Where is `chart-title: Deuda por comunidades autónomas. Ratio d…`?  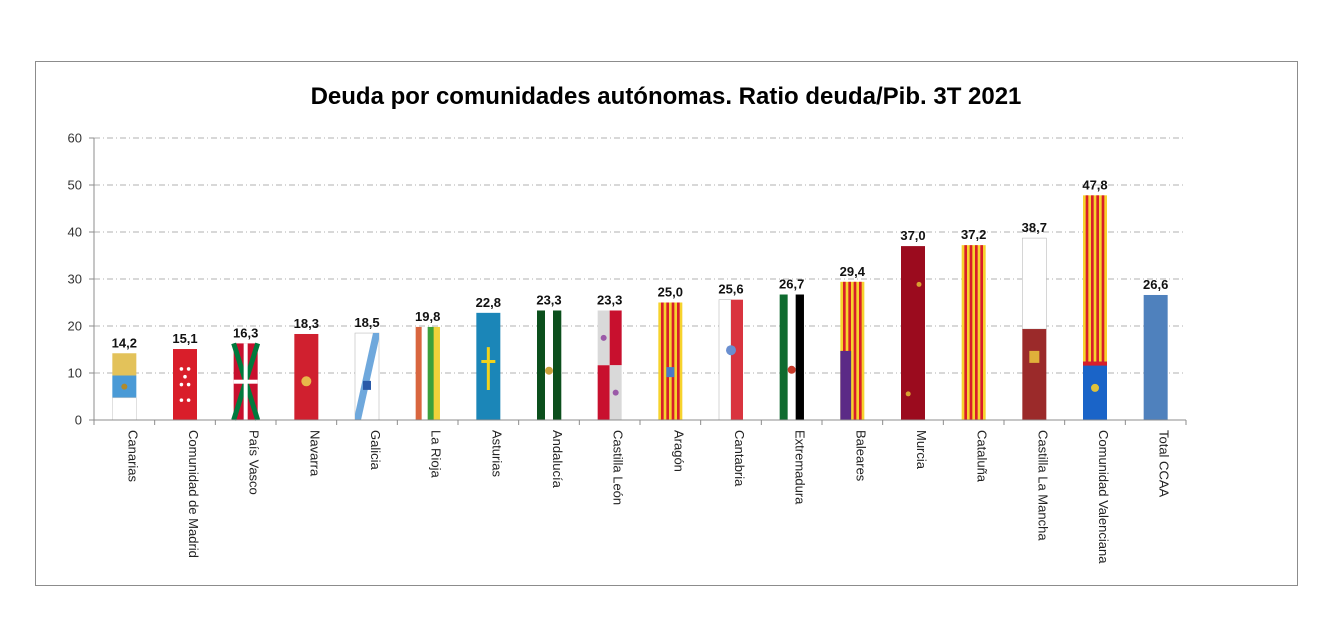
chart-title: Deuda por comunidades autónomas. Ratio d… is located at coordinates (666, 96).